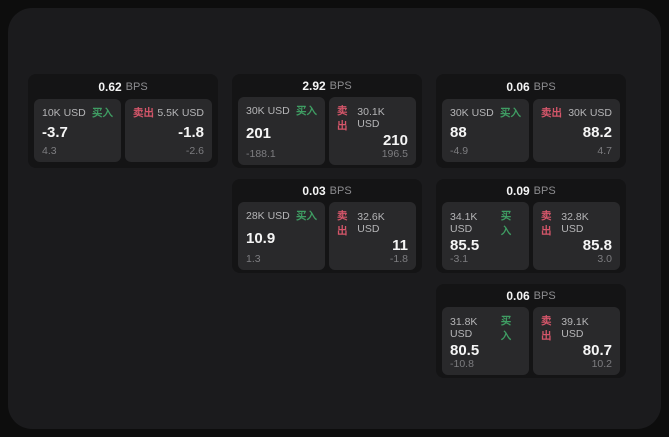  Describe the element at coordinates (576, 130) in the screenshot. I see `sell-tile: 卖出 30K USD 88.2 4.7` at that location.